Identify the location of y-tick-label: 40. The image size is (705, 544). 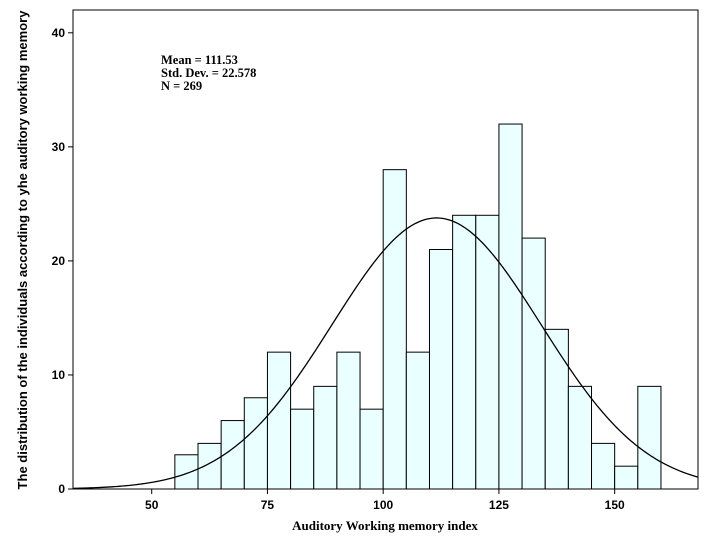
(59, 33).